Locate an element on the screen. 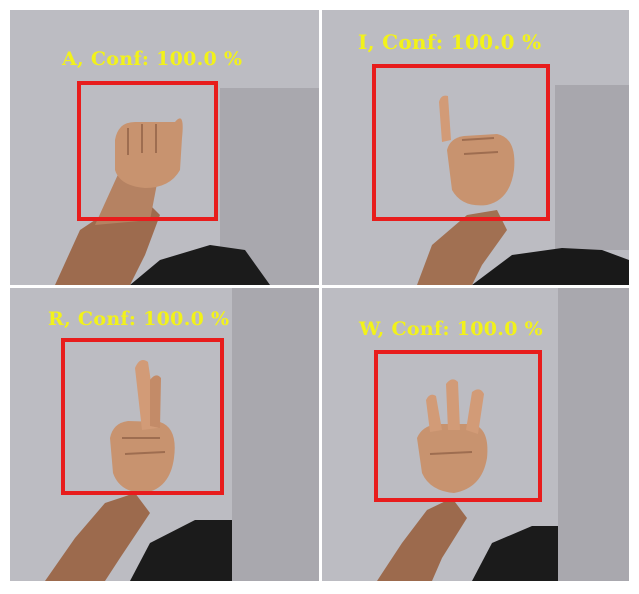 The height and width of the screenshot is (594, 639). prediction-label: W, Conf: 100.0 % is located at coordinates (451, 329).